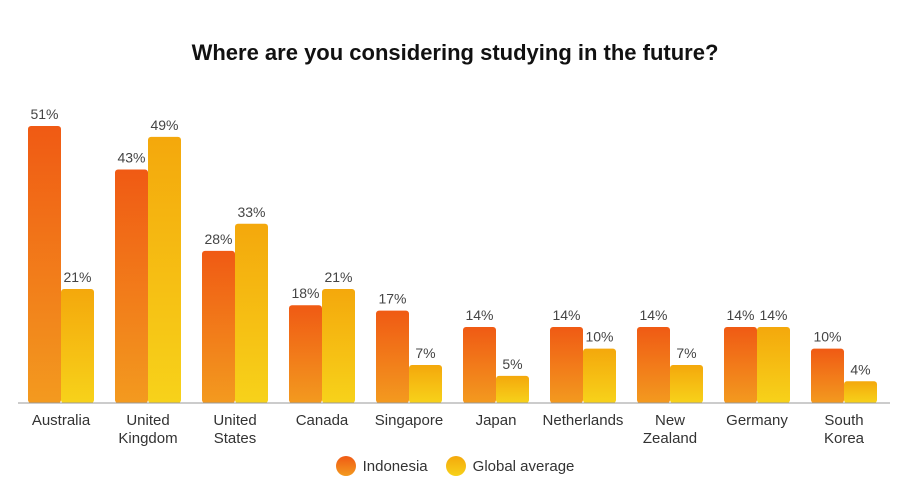  I want to click on data-label-indonesia-japan: 14%, so click(479, 315).